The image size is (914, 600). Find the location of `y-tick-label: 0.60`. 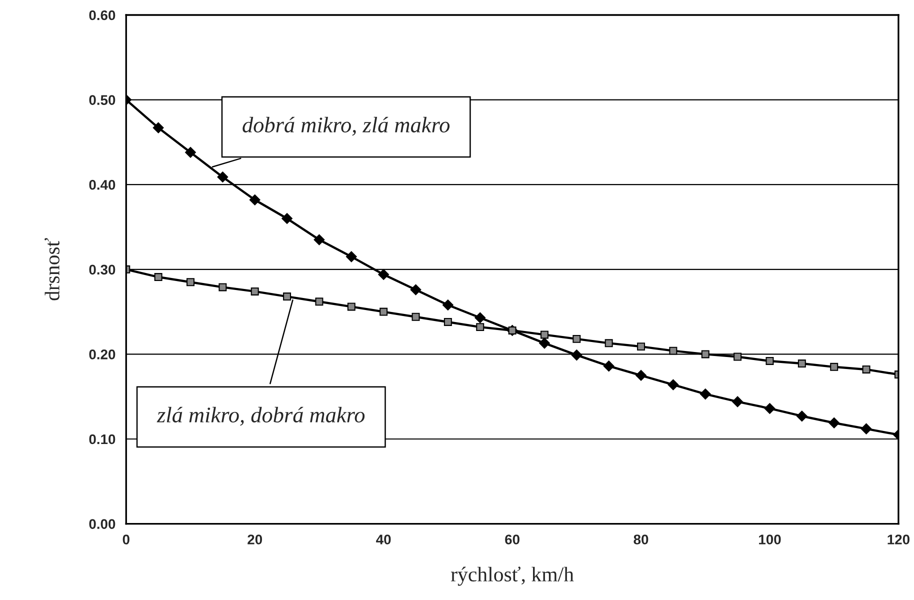

y-tick-label: 0.60 is located at coordinates (102, 15).